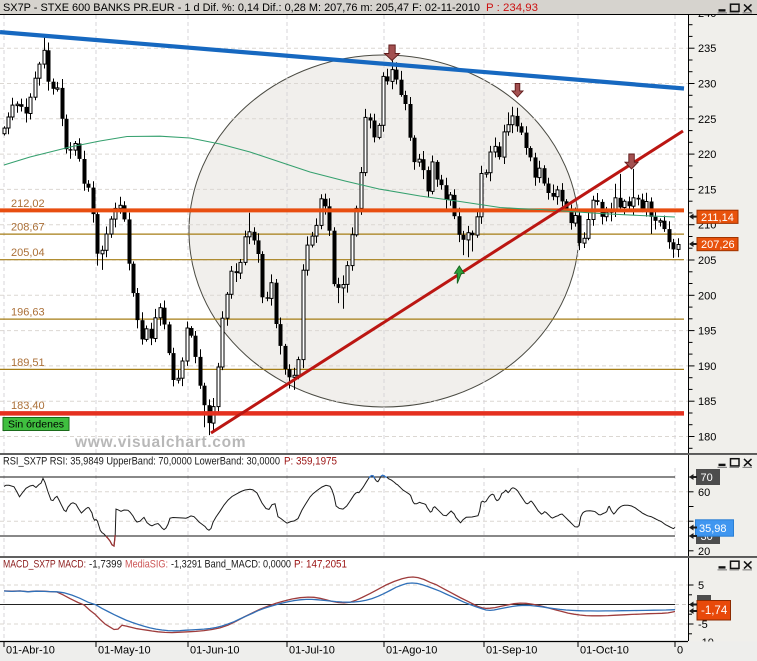  I want to click on svg-text: 205,04, so click(28, 253).